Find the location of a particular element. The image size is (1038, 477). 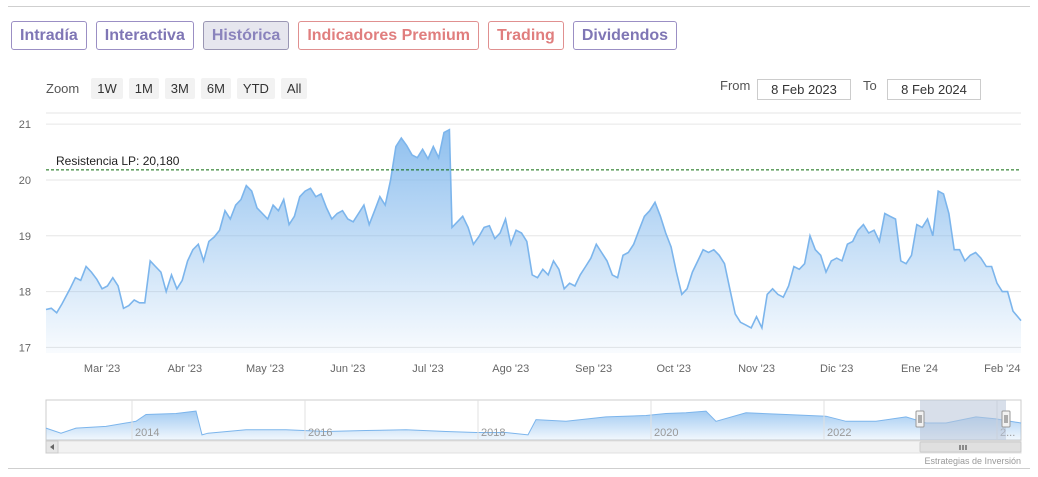

x-tick-label: Nov '23 is located at coordinates (756, 369).